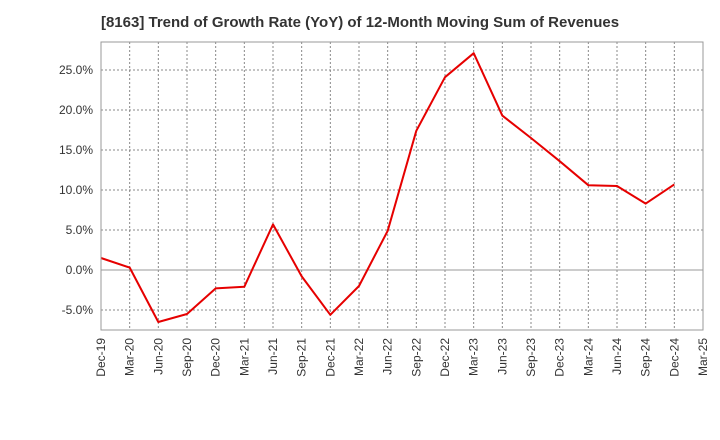  I want to click on x-tick-label: Jun-20, so click(158, 356).